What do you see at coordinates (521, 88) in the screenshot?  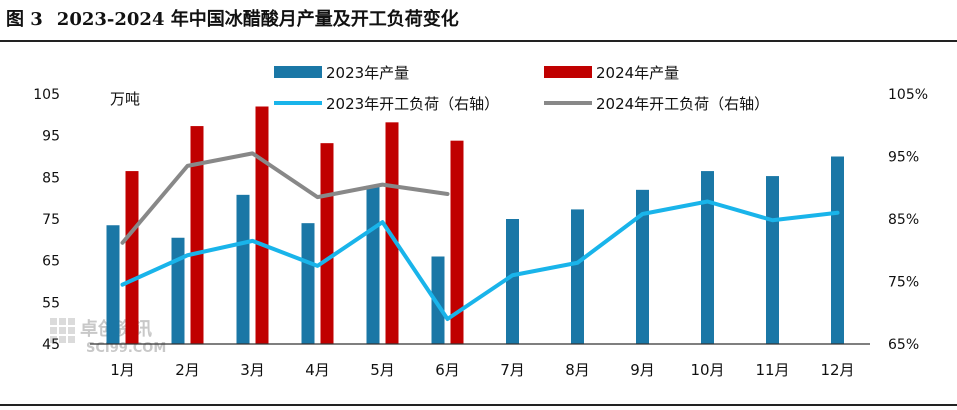 I see `legend: 2023年产量 2024年产量 2023年开工负荷（右轴） 2024年开工负荷（右轴）` at bounding box center [521, 88].